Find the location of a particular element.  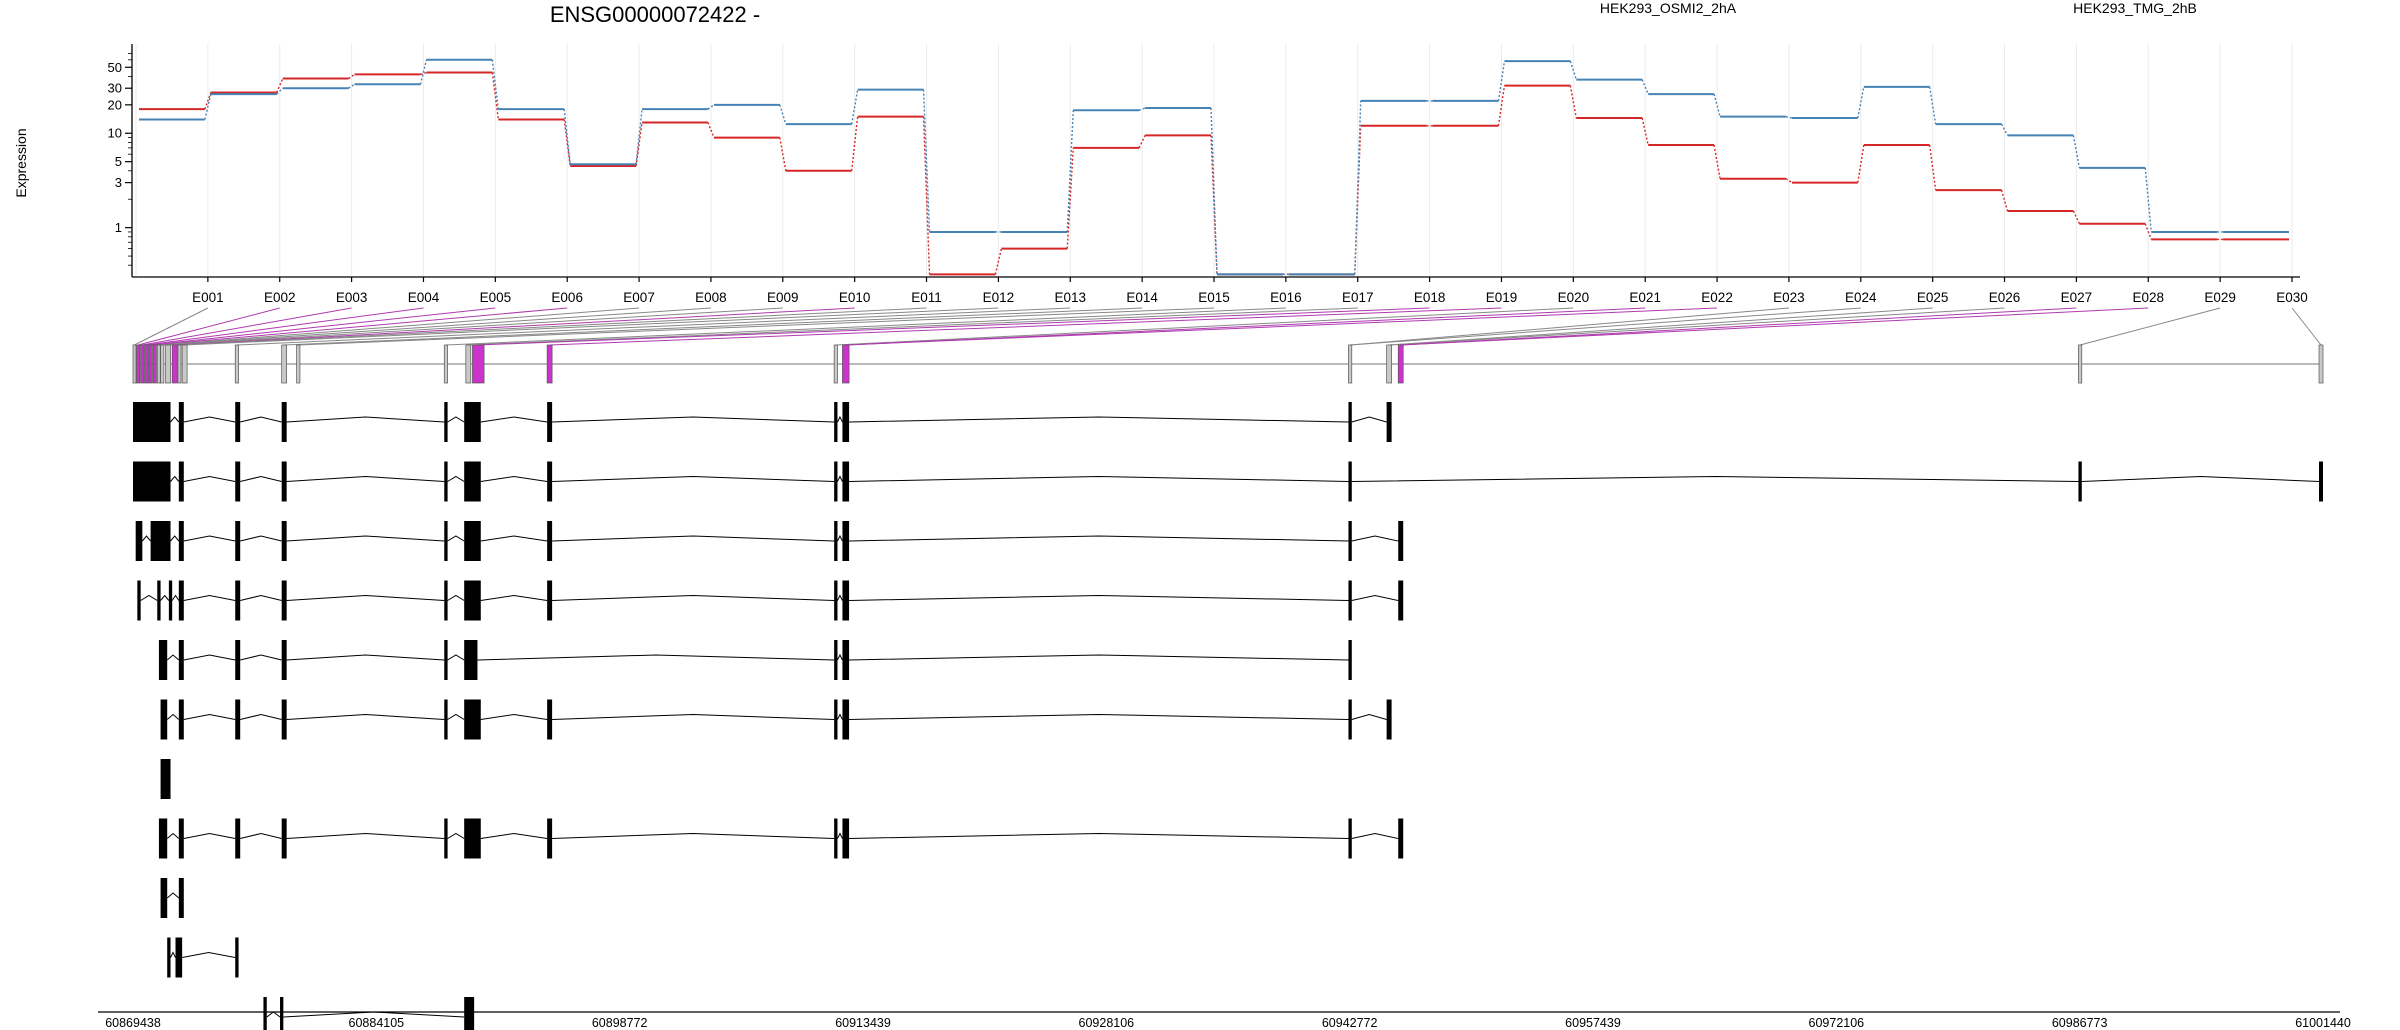

exon-label: E012 is located at coordinates (999, 297).